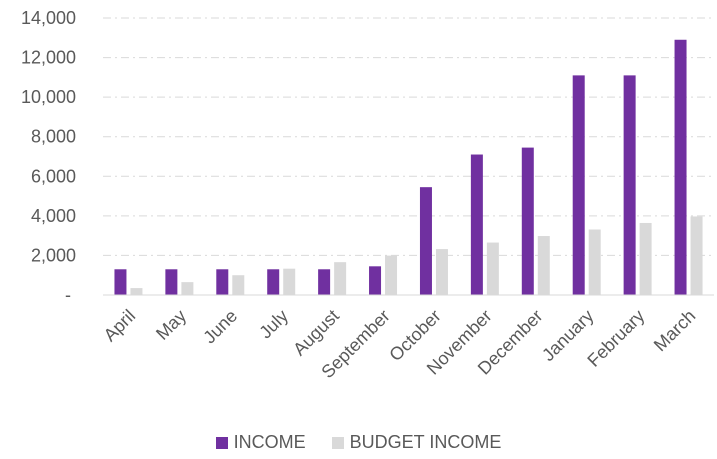 The image size is (717, 459). I want to click on x-tick-label: March, so click(675, 331).